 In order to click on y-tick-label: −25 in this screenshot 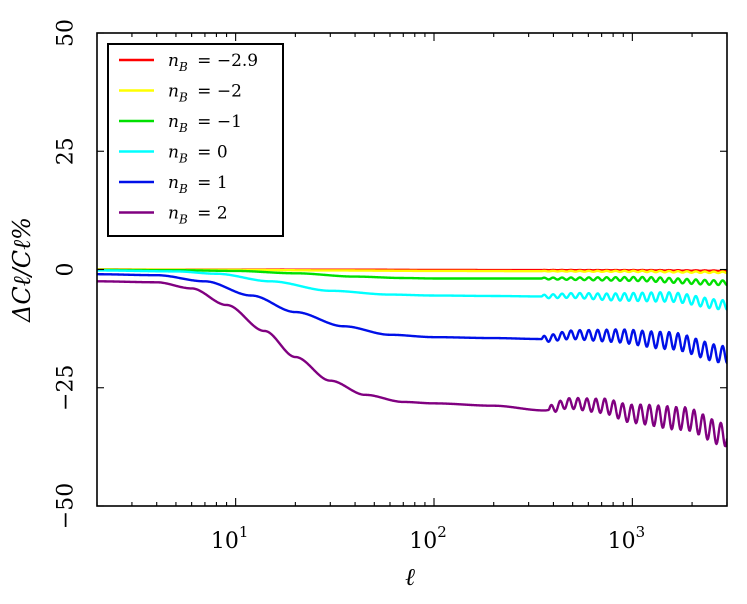, I will do `click(66, 388)`.